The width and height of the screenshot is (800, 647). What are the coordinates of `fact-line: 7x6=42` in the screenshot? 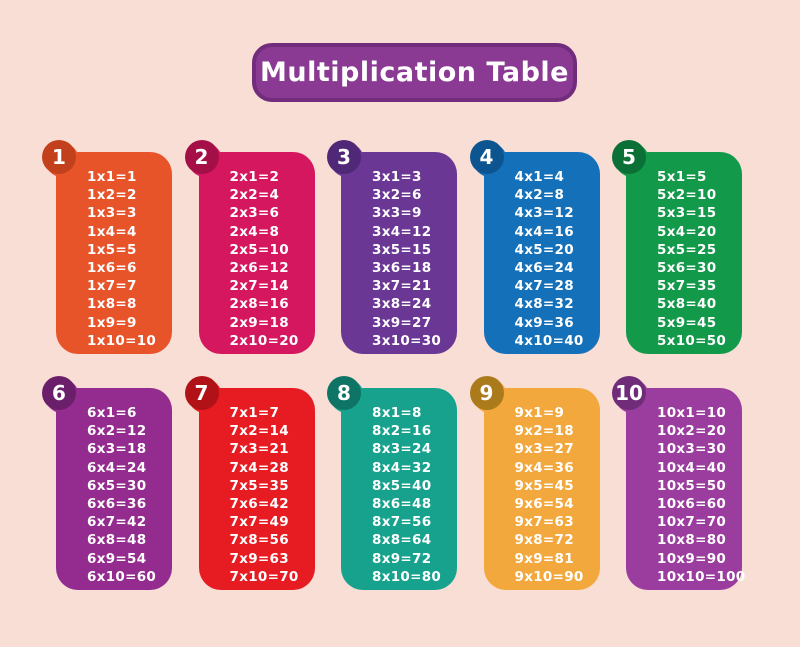 It's located at (259, 504).